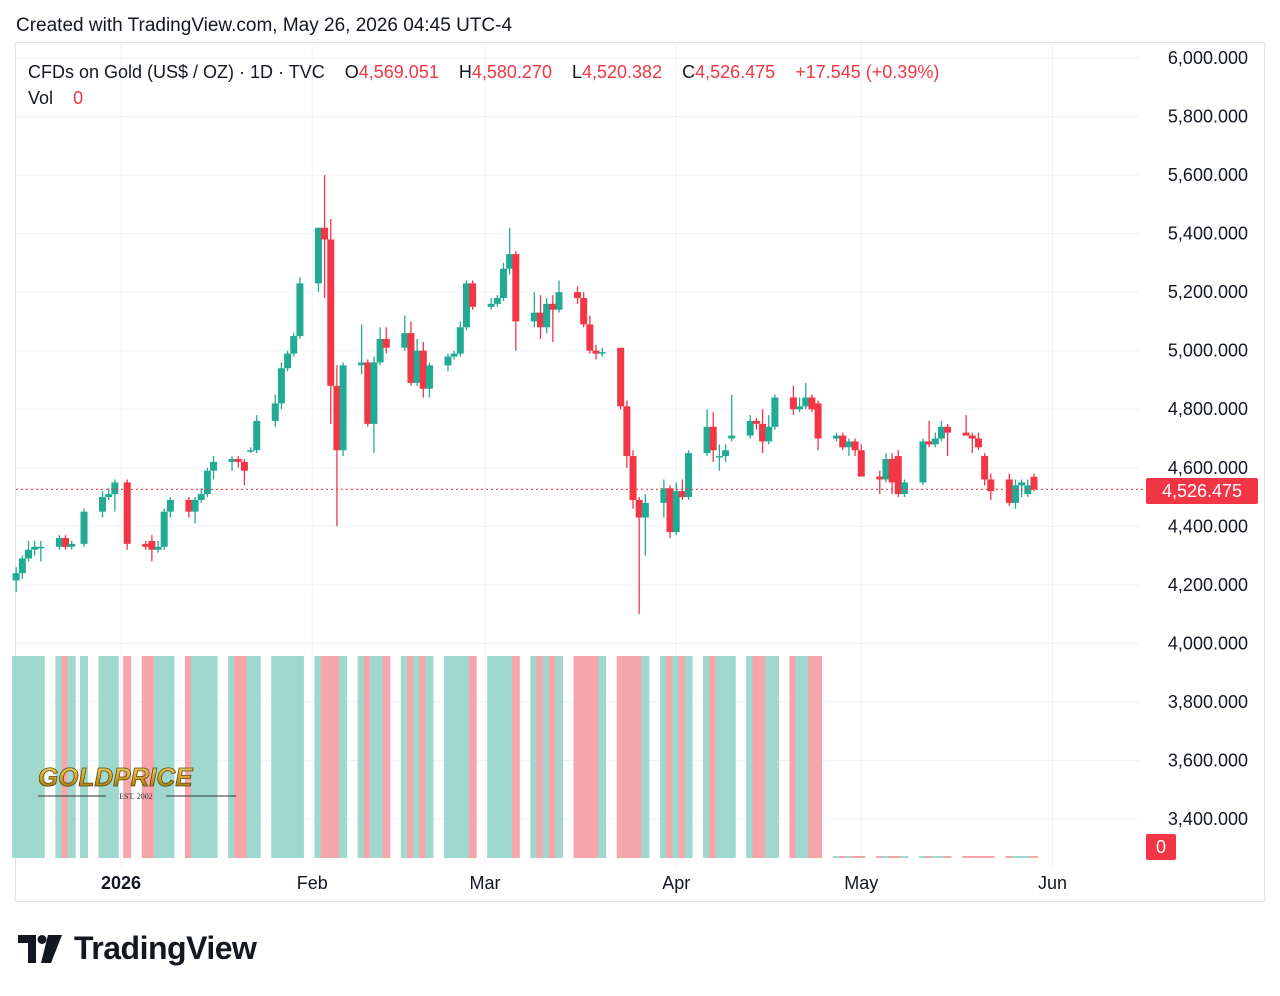  I want to click on y-tick-label: 3,800.000, so click(1208, 702).